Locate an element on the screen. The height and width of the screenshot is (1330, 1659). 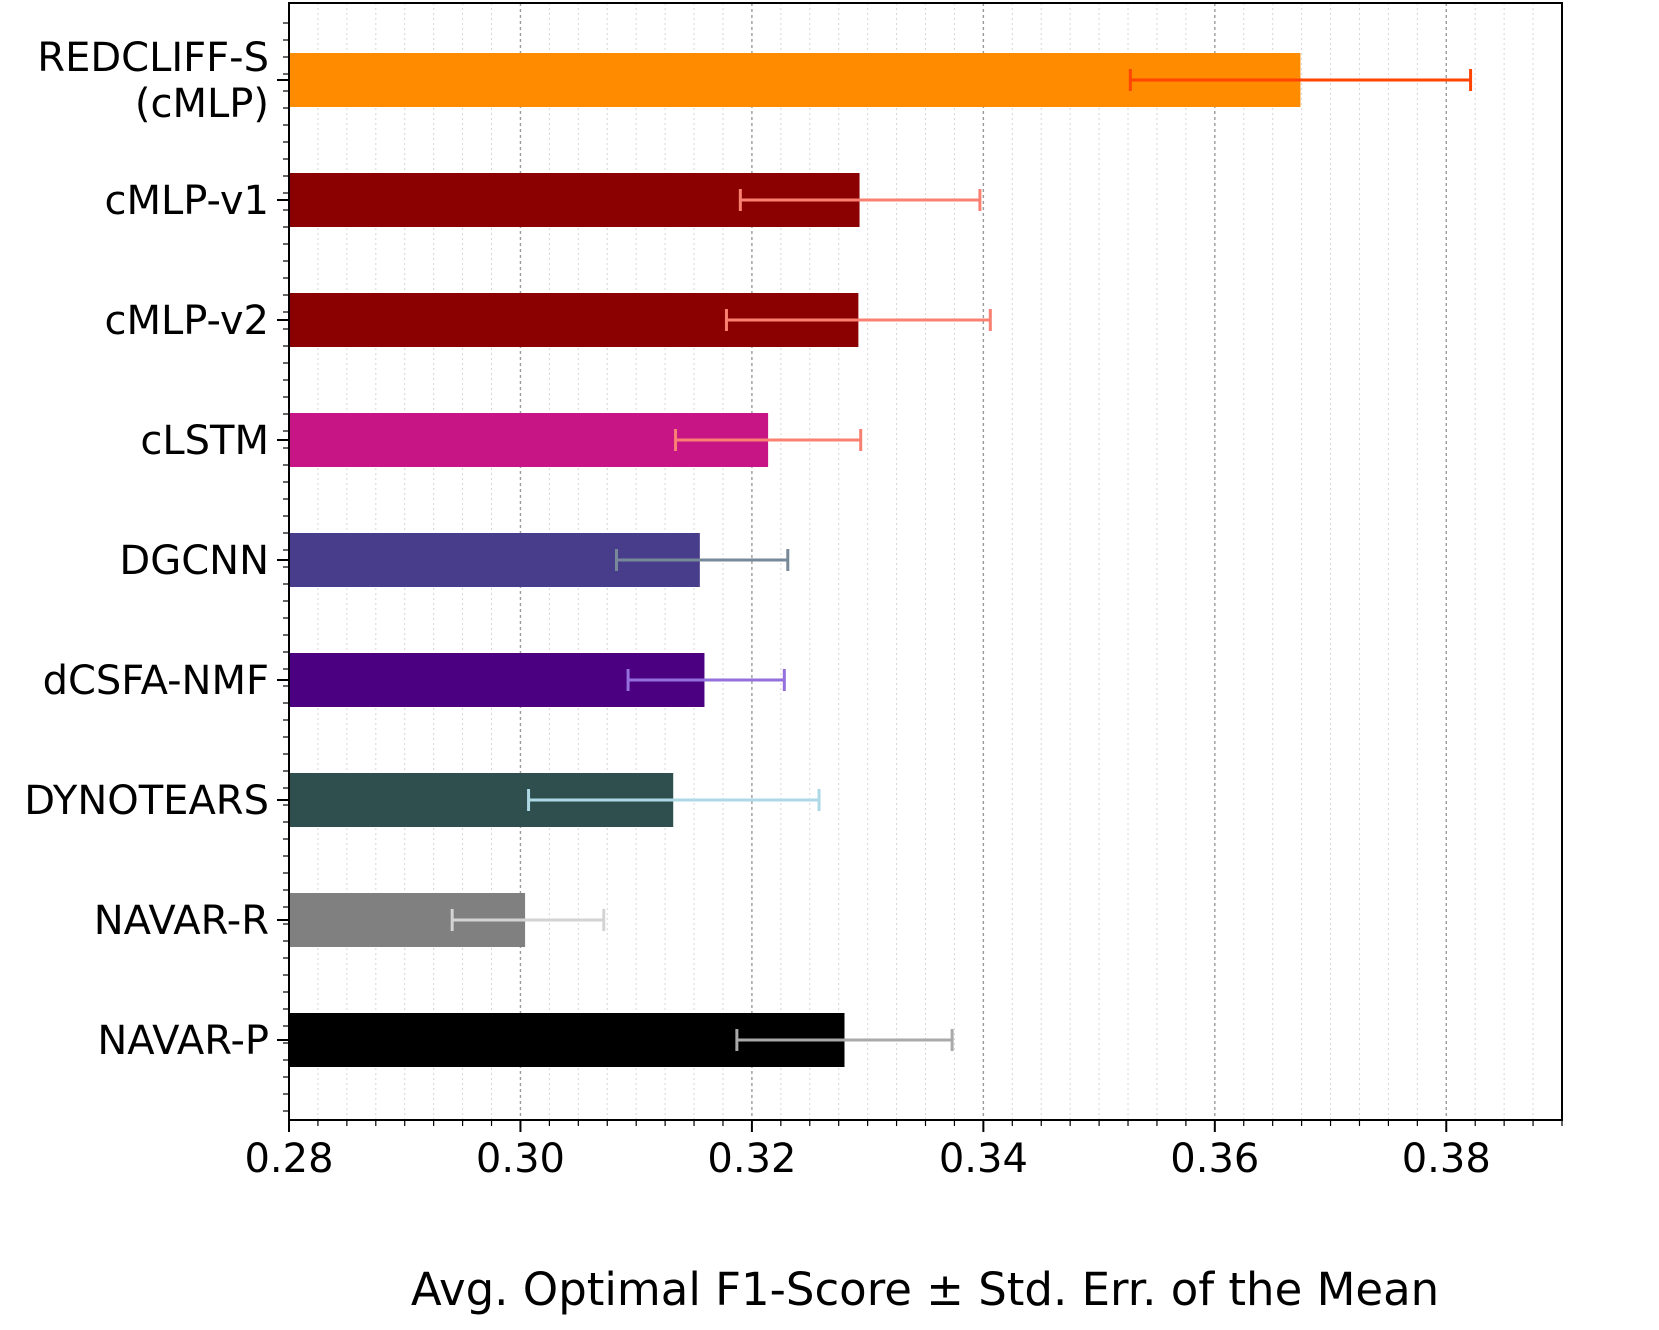
y-tick-label-line: cMLP-v2 is located at coordinates (186, 321).